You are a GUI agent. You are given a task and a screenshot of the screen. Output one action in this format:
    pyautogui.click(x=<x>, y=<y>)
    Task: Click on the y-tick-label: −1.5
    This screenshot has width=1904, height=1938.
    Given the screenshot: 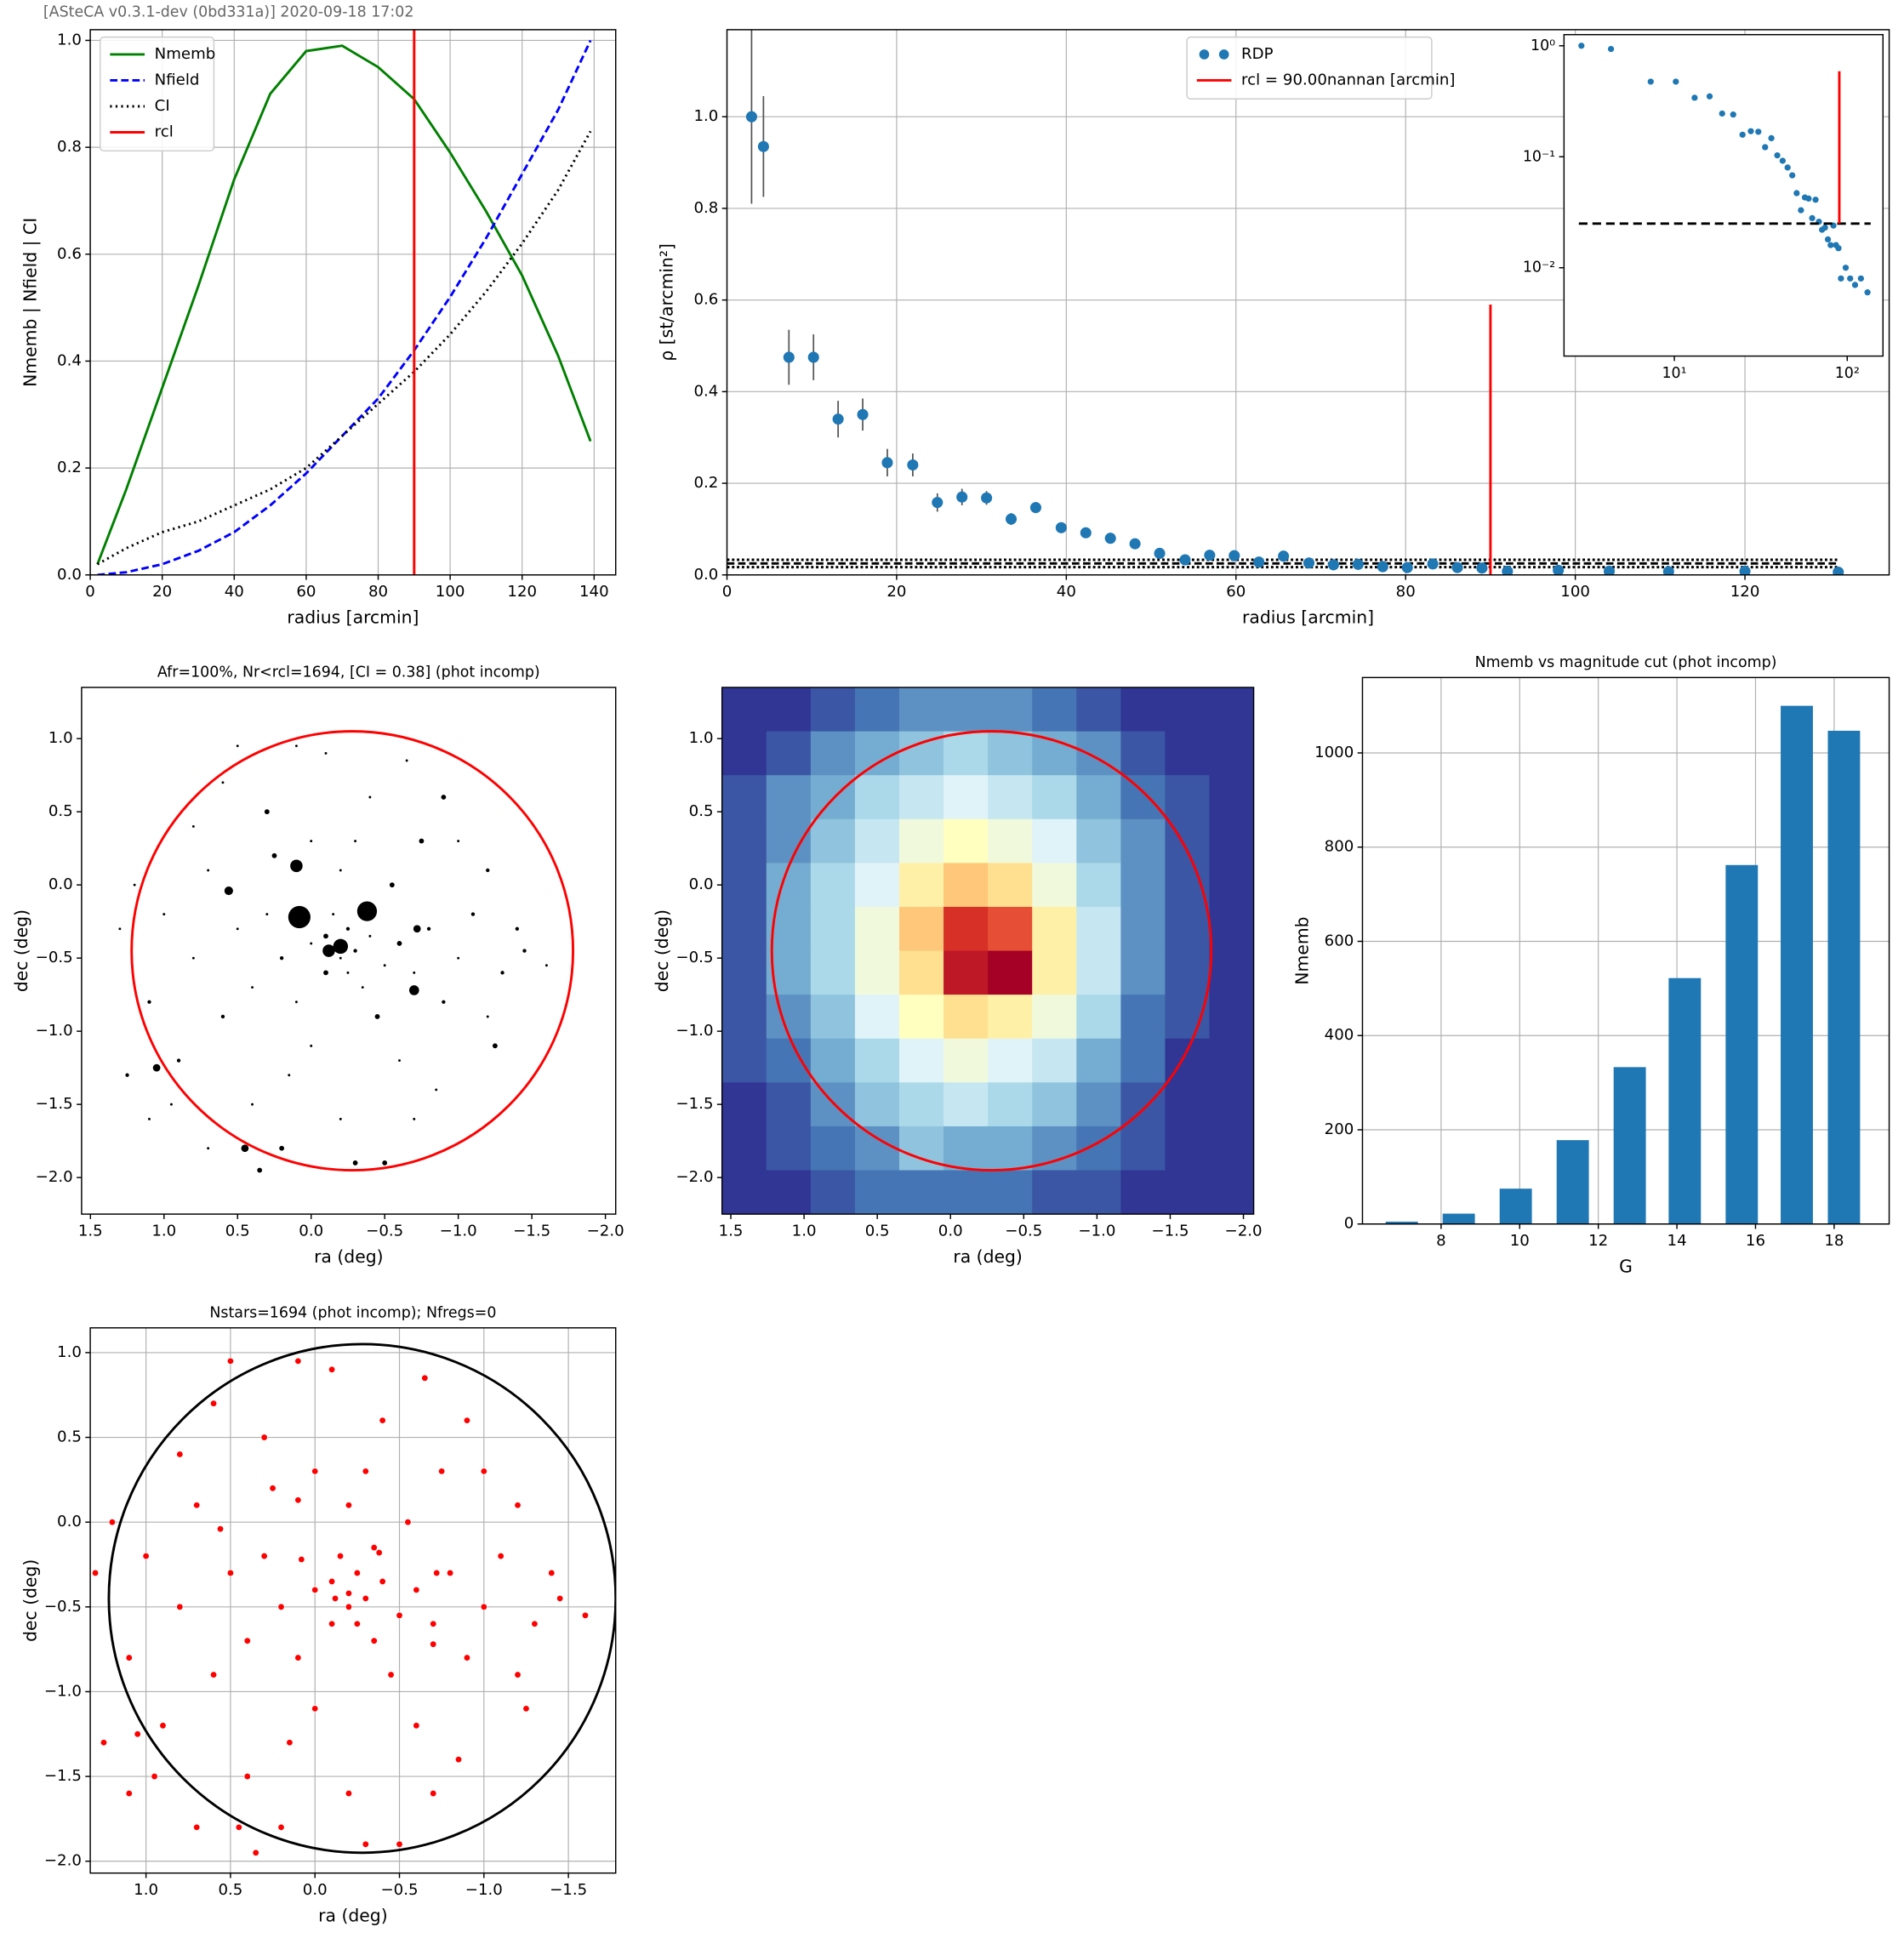 What is the action you would take?
    pyautogui.click(x=695, y=1104)
    